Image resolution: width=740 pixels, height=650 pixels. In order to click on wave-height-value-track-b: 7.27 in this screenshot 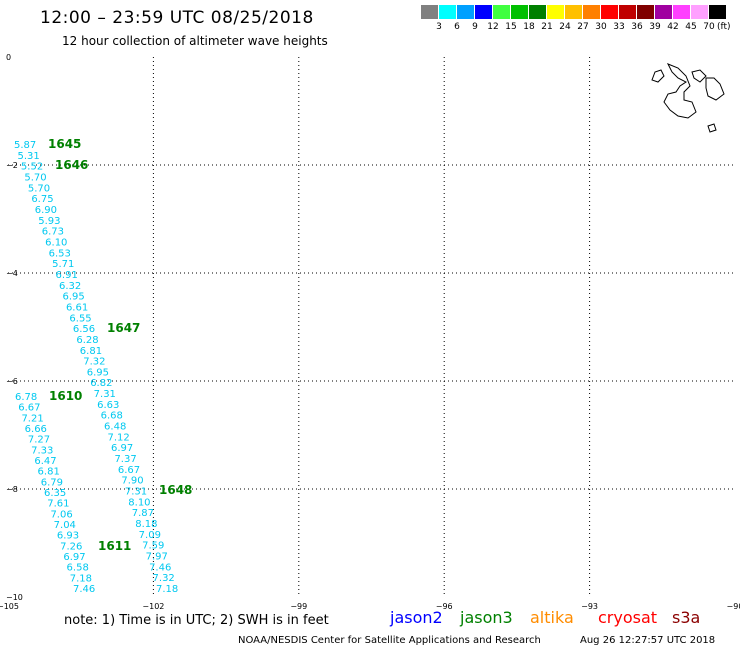, I will do `click(39, 440)`.